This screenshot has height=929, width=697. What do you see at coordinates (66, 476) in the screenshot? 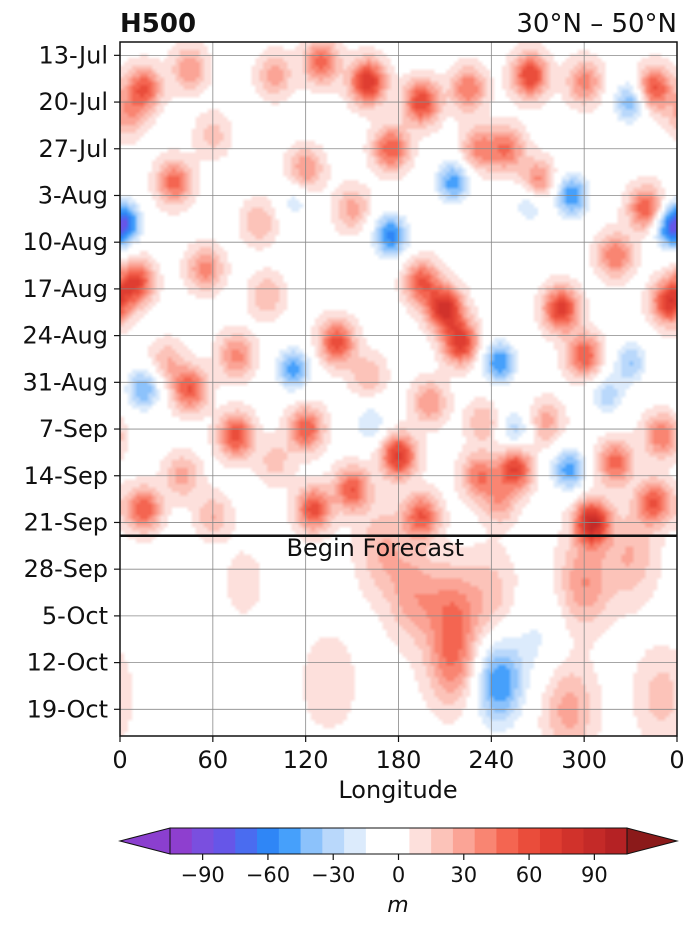
I see `y-tick-label: 14-Sep` at bounding box center [66, 476].